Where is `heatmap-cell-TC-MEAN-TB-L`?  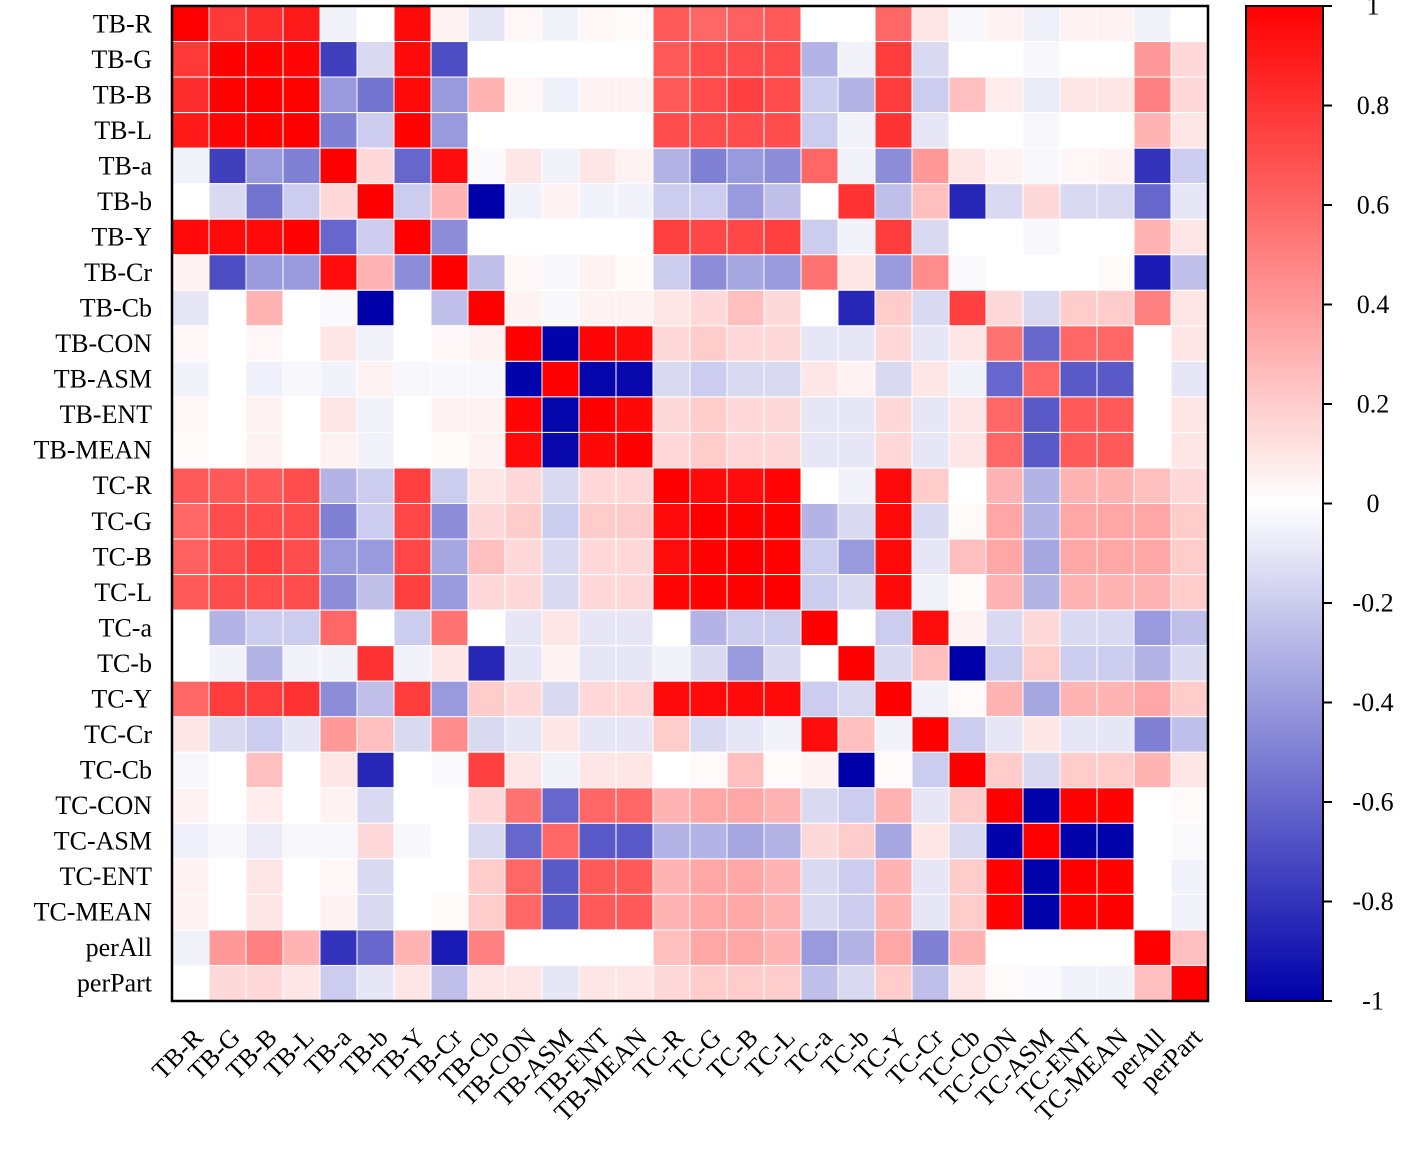
heatmap-cell-TC-MEAN-TB-L is located at coordinates (301, 912).